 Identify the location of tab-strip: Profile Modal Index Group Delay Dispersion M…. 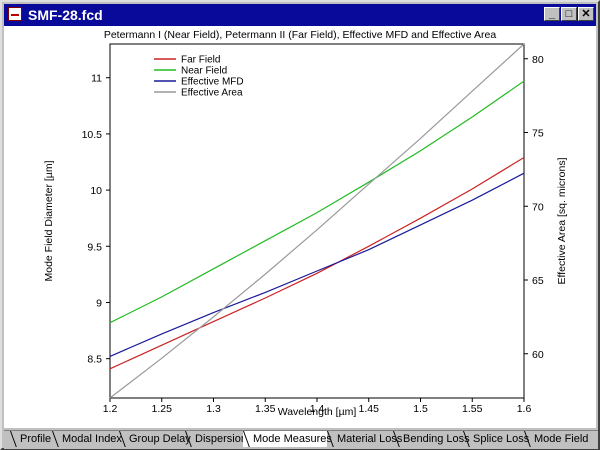
(301, 439).